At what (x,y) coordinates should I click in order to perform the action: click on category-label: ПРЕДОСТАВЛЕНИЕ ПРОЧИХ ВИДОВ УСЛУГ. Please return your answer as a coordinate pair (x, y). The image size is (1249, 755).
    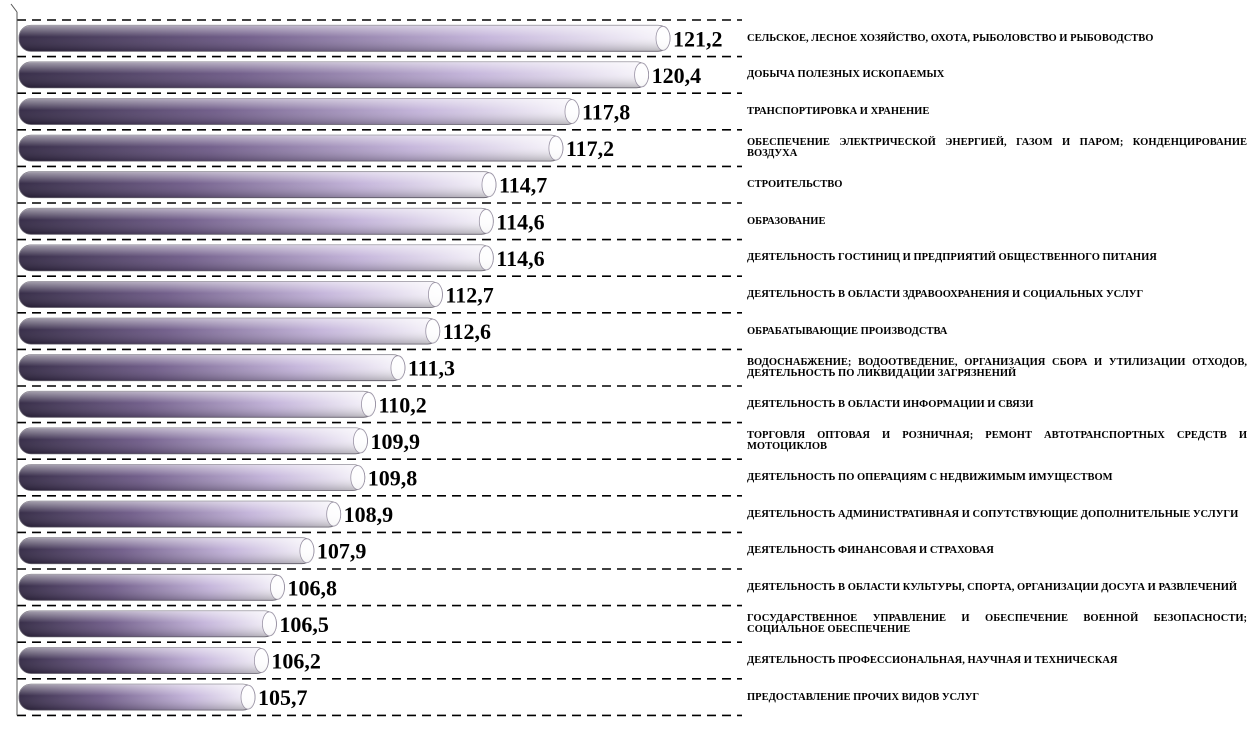
    Looking at the image, I should click on (863, 697).